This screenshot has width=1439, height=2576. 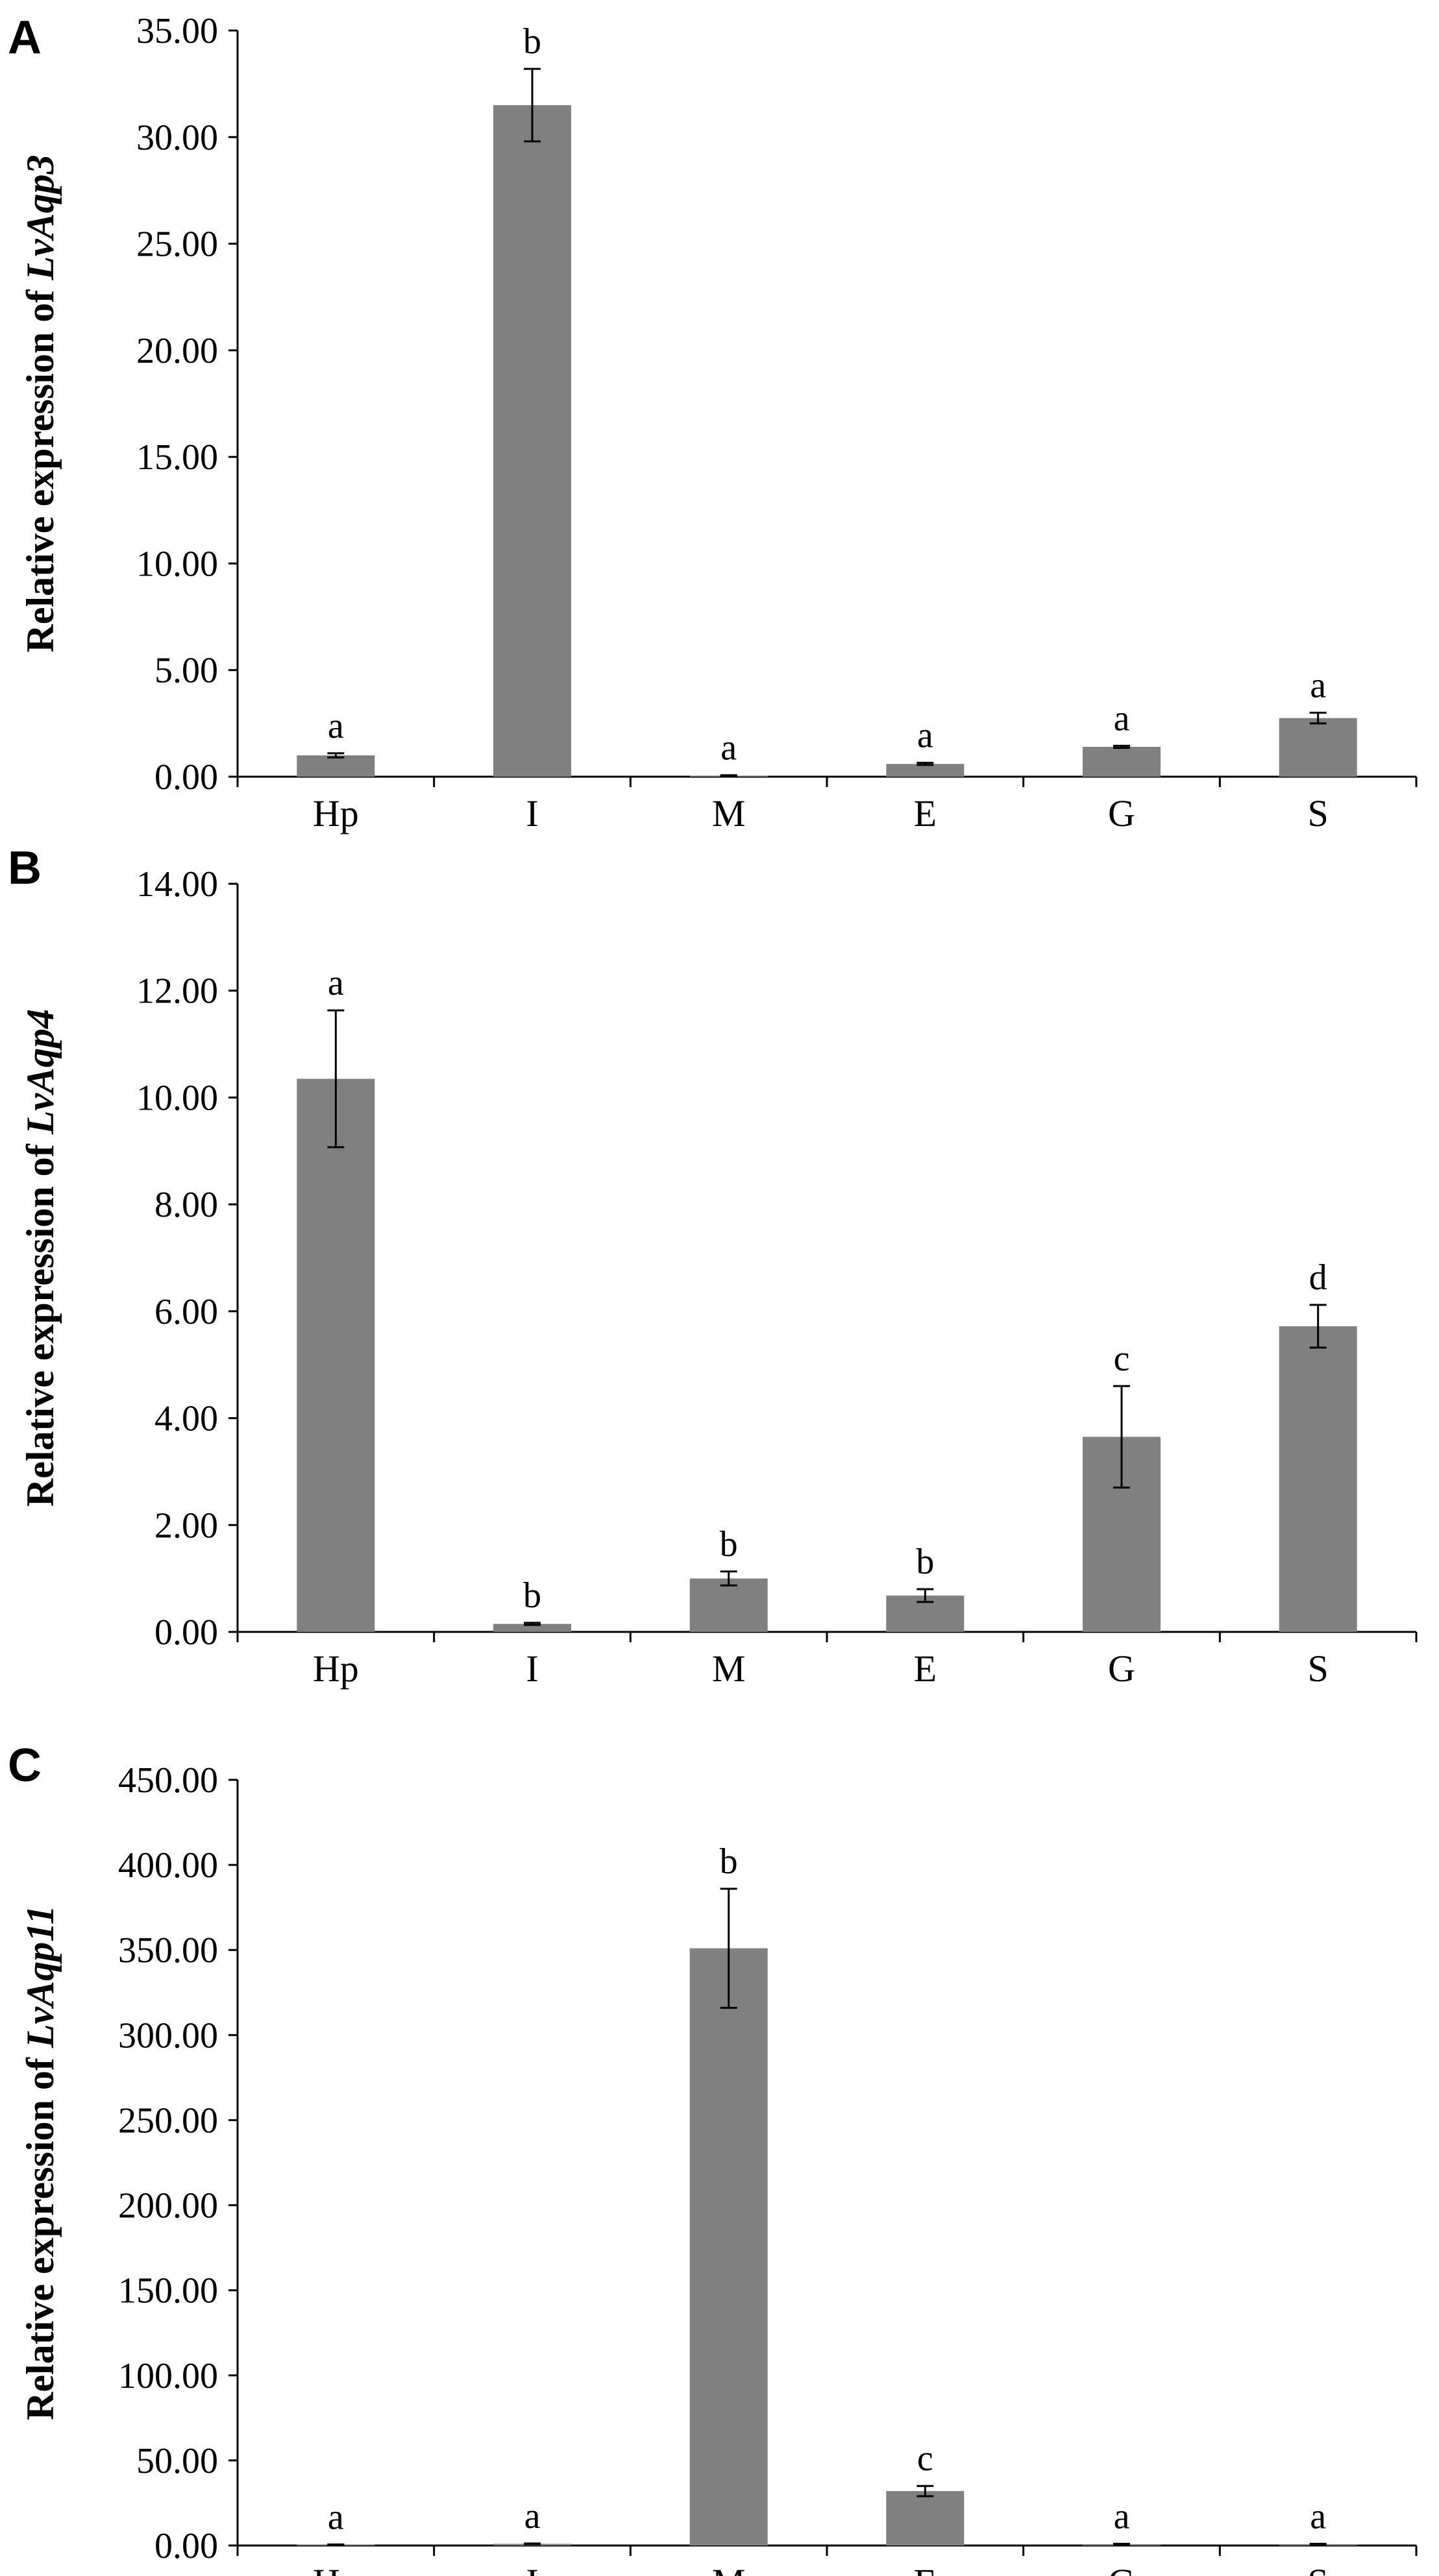 What do you see at coordinates (25, 868) in the screenshot?
I see `panel-letter-B: B` at bounding box center [25, 868].